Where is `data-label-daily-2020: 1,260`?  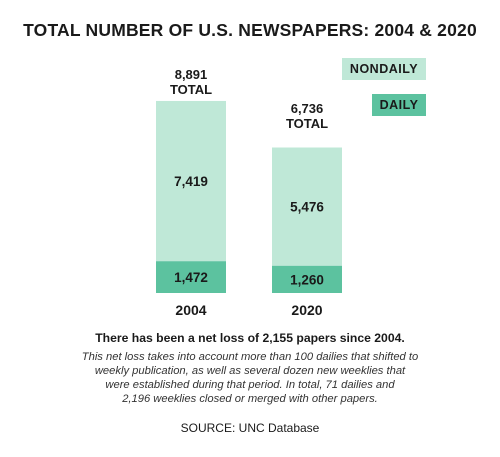 data-label-daily-2020: 1,260 is located at coordinates (307, 279).